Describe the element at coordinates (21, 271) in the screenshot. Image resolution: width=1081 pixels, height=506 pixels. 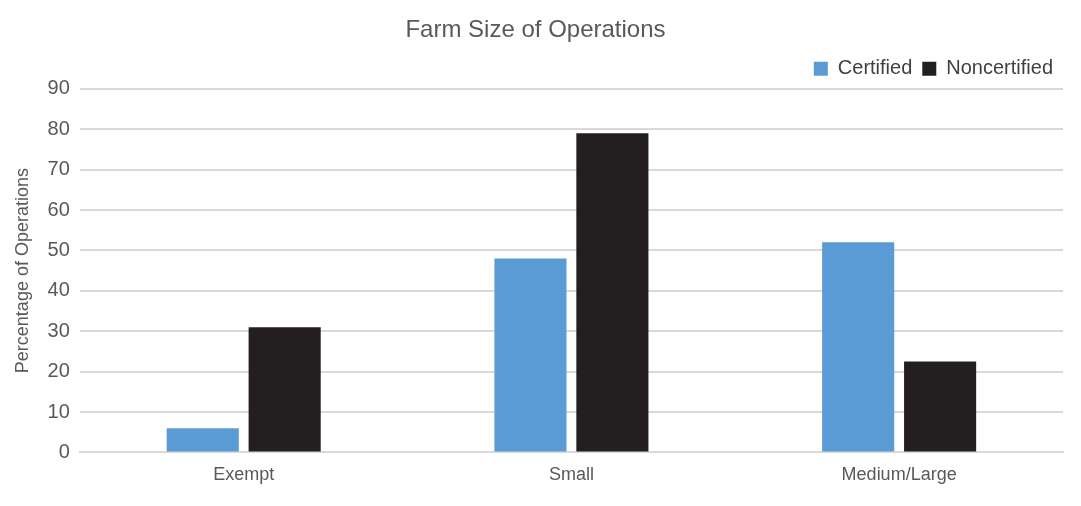
I see `y-axis-title: Percentage of Operations` at that location.